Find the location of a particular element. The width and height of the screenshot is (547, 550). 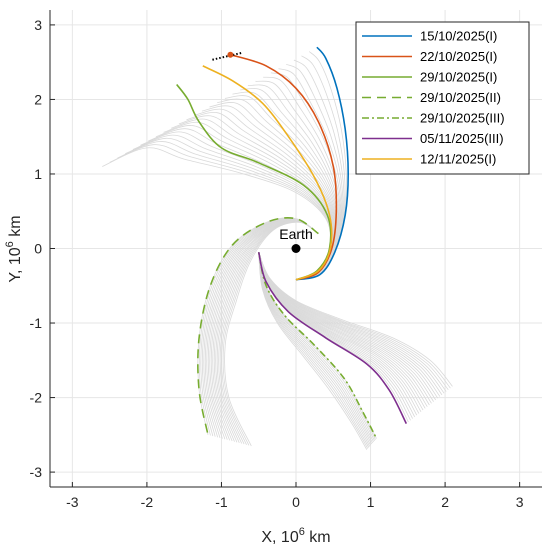

y-tick-label: 1 is located at coordinates (38, 174).